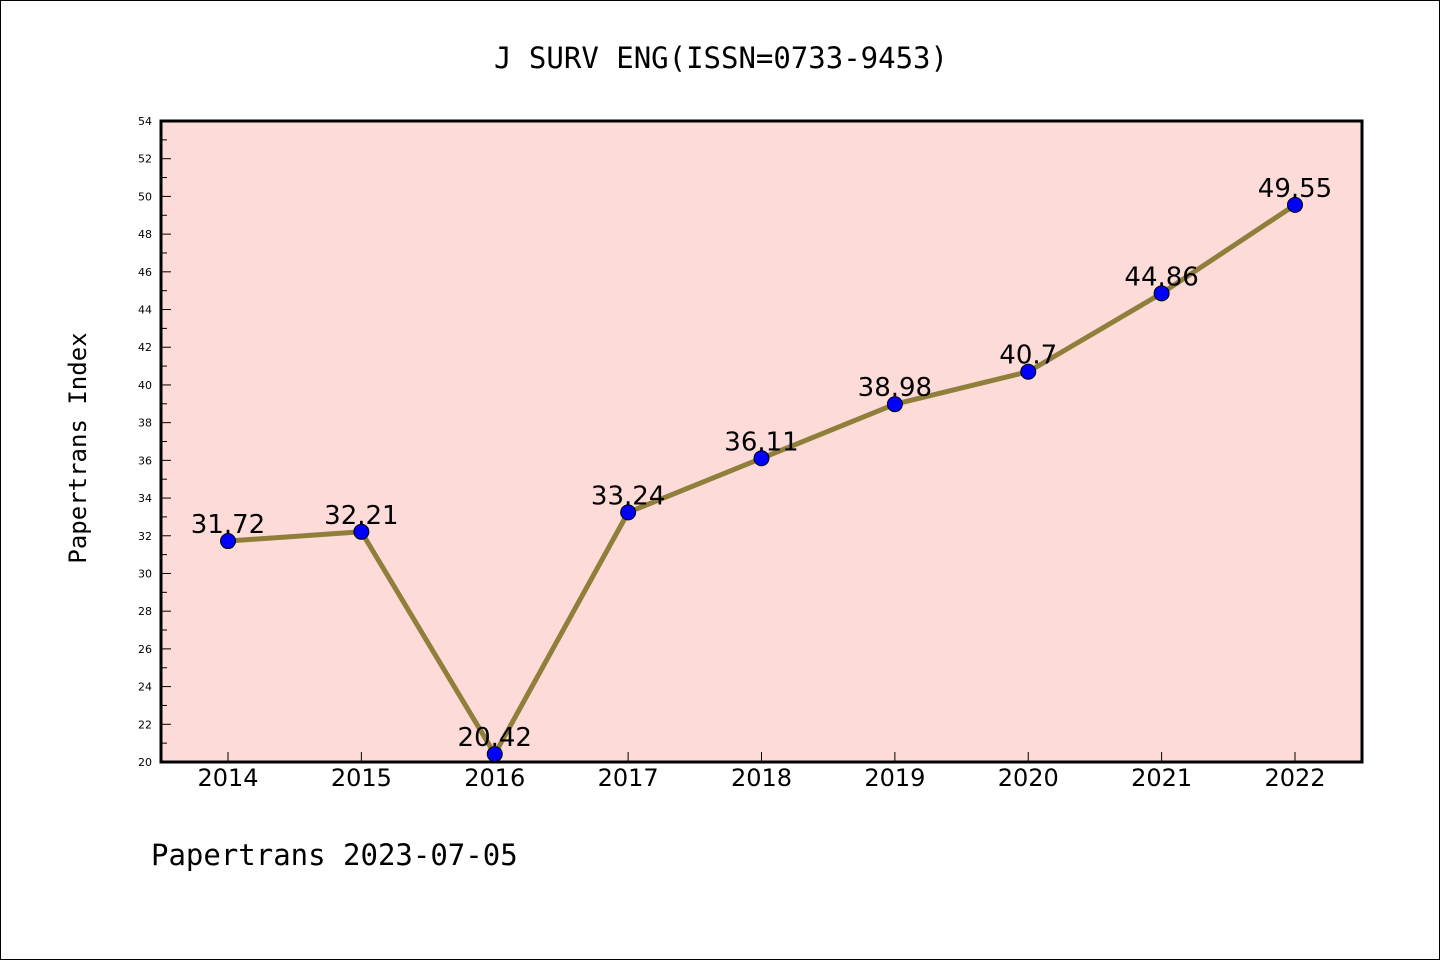  What do you see at coordinates (895, 388) in the screenshot?
I see `data-label: 38.98` at bounding box center [895, 388].